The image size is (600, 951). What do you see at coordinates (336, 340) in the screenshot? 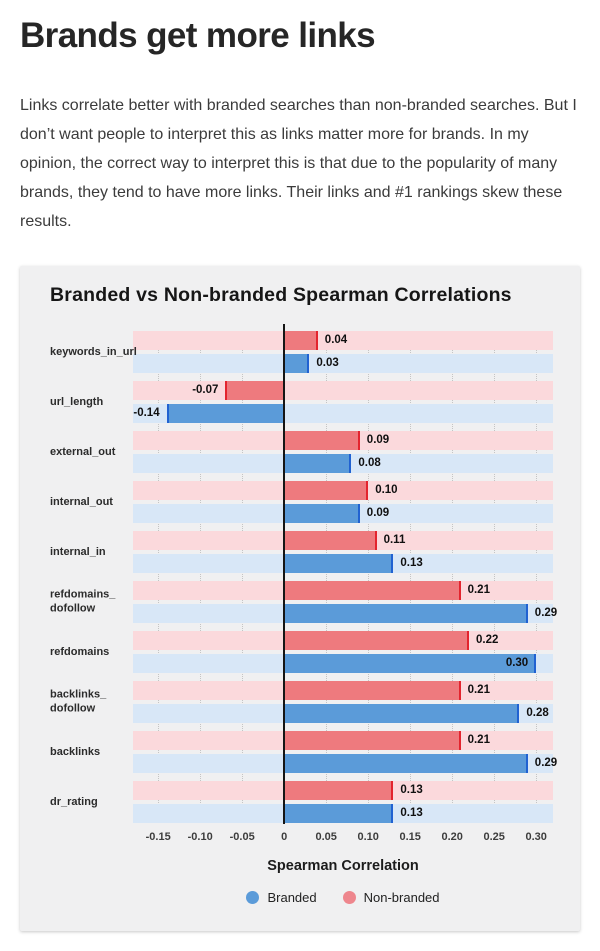
I see `value-label: 0.04` at bounding box center [336, 340].